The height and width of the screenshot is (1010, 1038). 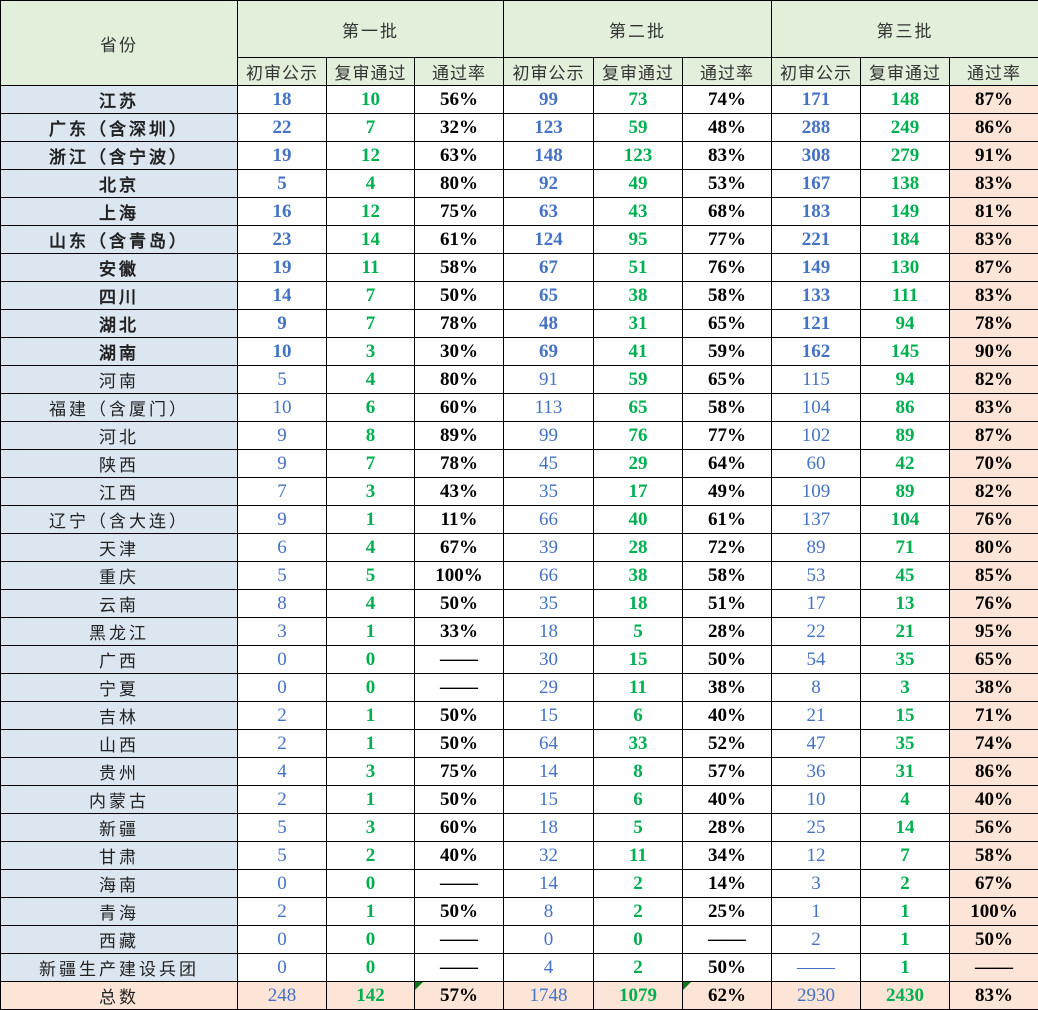 What do you see at coordinates (549, 660) in the screenshot?
I see `initial-count: 30` at bounding box center [549, 660].